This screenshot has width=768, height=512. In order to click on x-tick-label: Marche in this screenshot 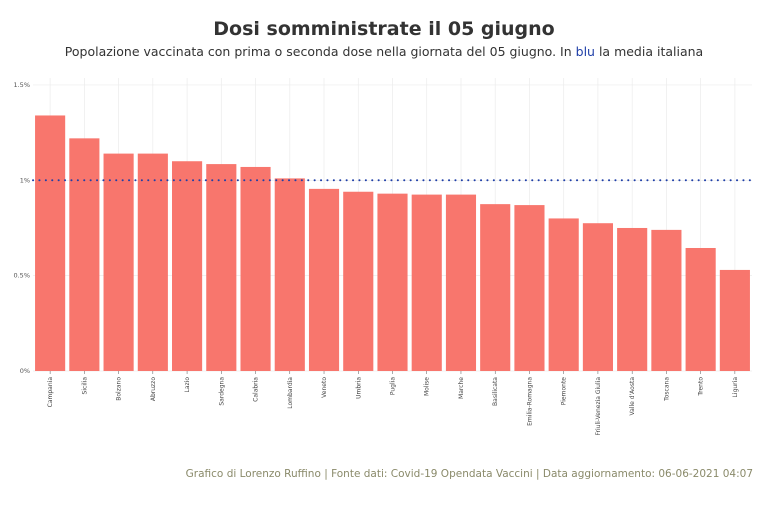, I will do `click(461, 388)`.